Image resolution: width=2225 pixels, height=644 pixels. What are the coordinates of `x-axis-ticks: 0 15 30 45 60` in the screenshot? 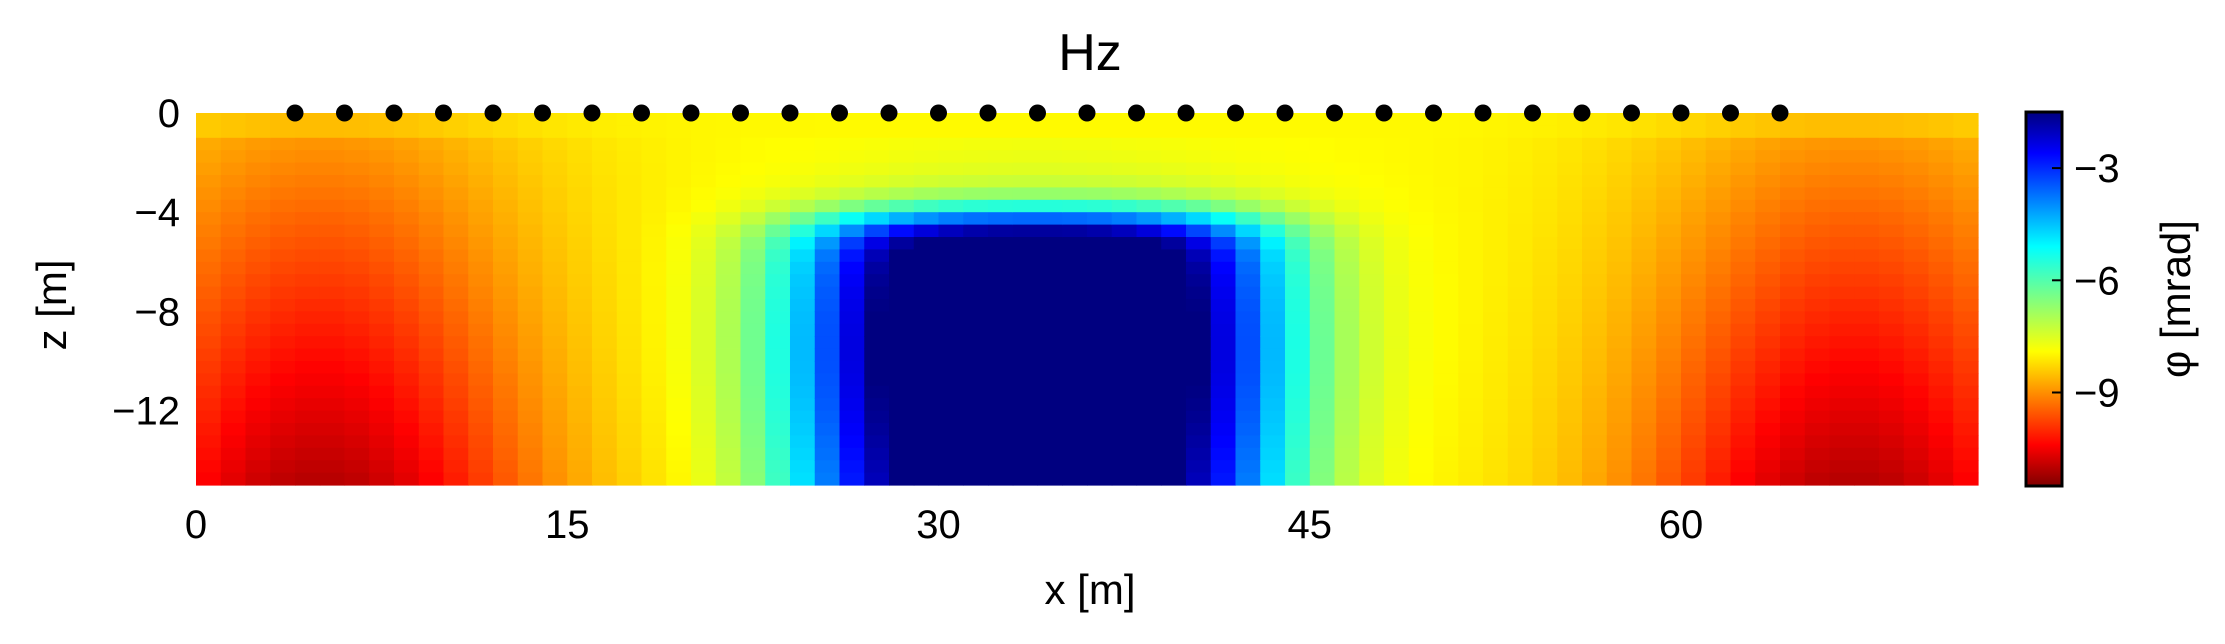 It's located at (944, 525).